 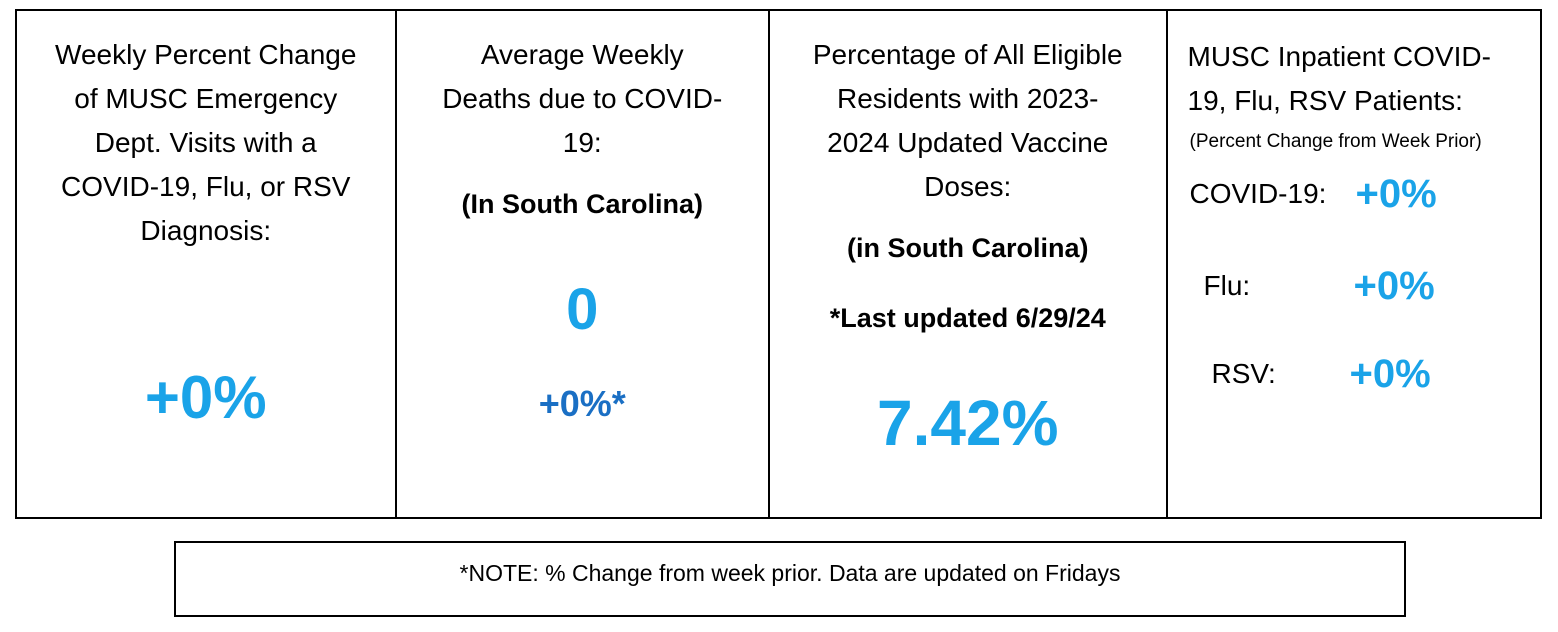 I want to click on inpatient-row-flu: Flu: +0%, so click(x=1354, y=286).